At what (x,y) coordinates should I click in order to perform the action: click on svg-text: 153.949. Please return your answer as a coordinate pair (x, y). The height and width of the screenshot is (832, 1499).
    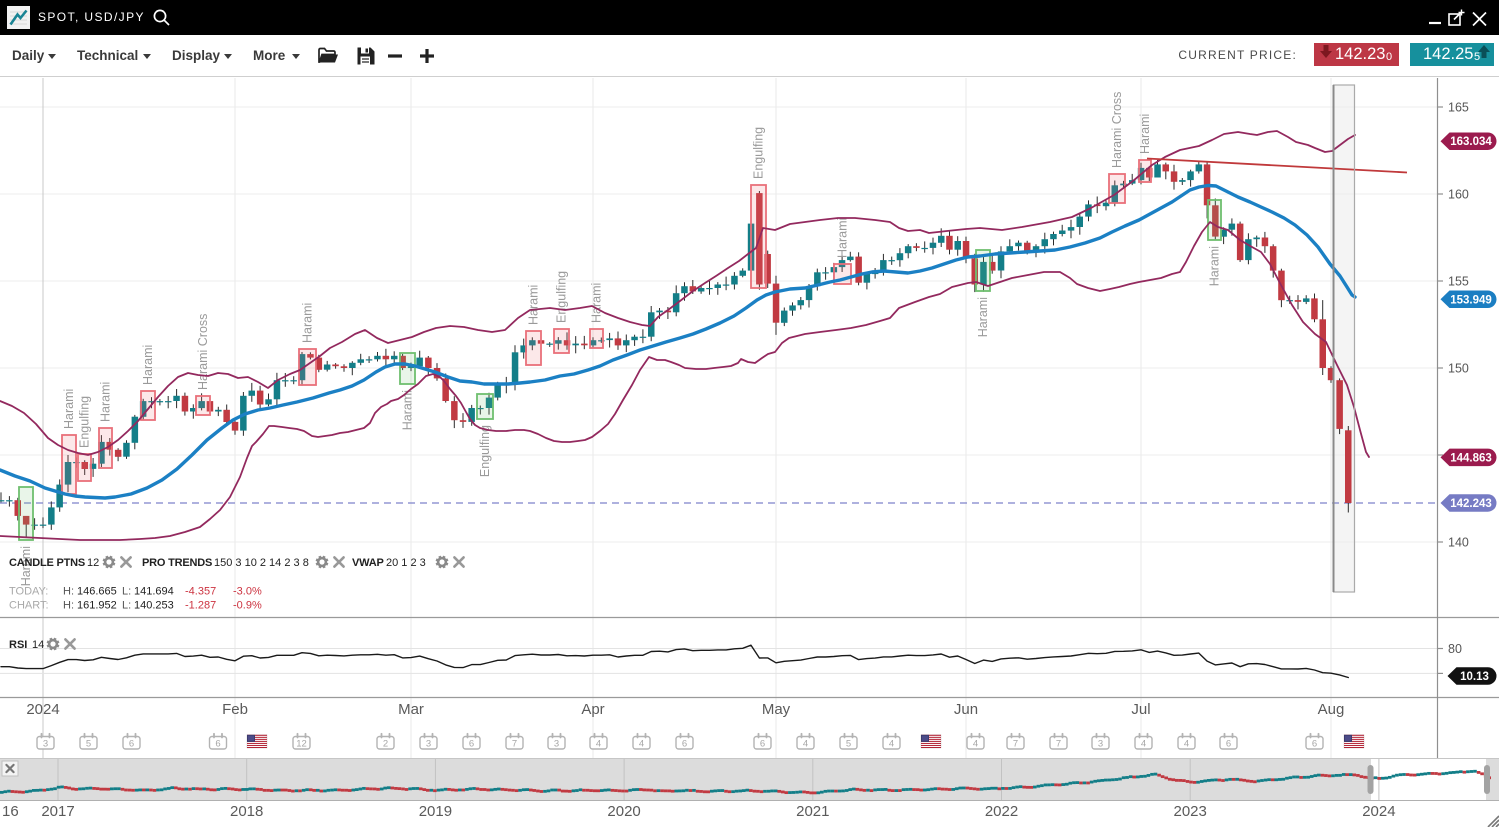
    Looking at the image, I should click on (1471, 300).